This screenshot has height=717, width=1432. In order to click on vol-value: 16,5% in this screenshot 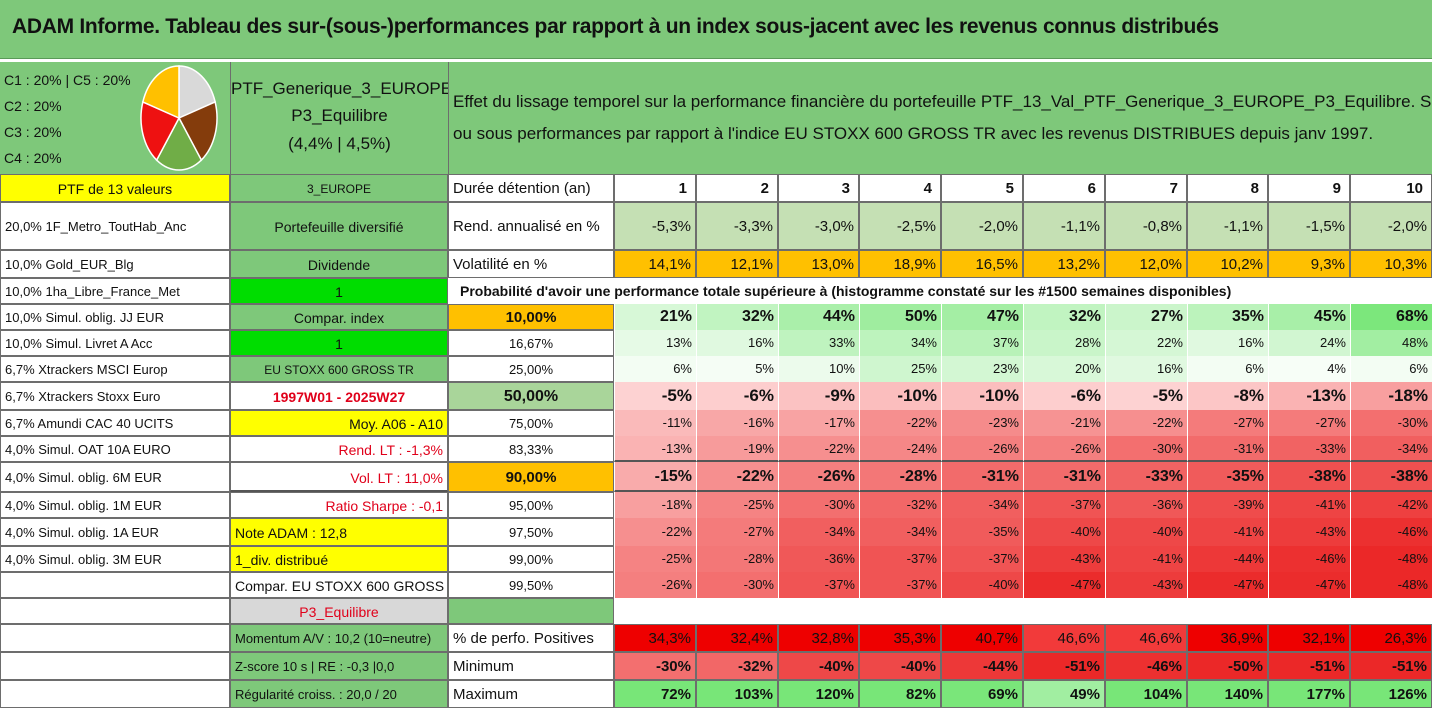, I will do `click(982, 264)`.